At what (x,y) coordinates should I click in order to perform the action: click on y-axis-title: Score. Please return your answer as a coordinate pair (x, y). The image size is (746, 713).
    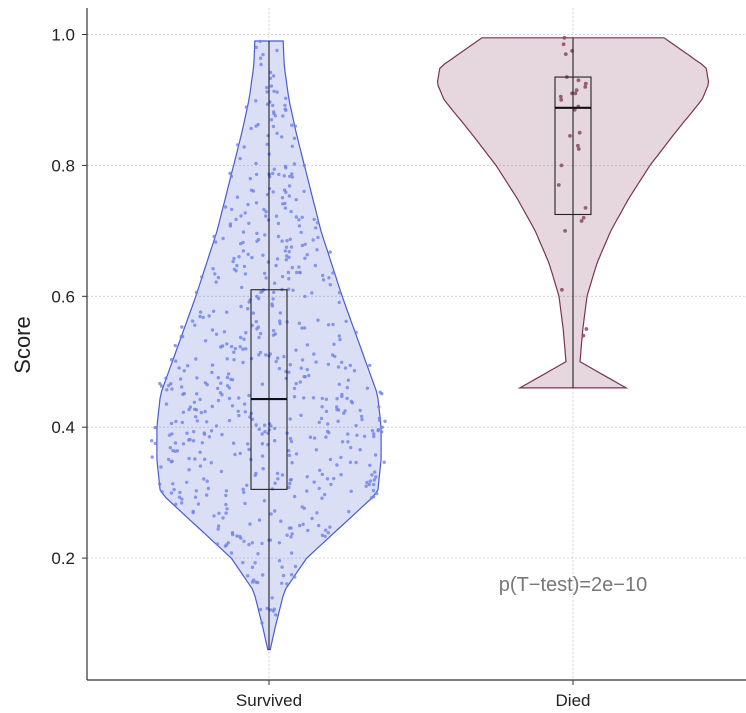
    Looking at the image, I should click on (22, 344).